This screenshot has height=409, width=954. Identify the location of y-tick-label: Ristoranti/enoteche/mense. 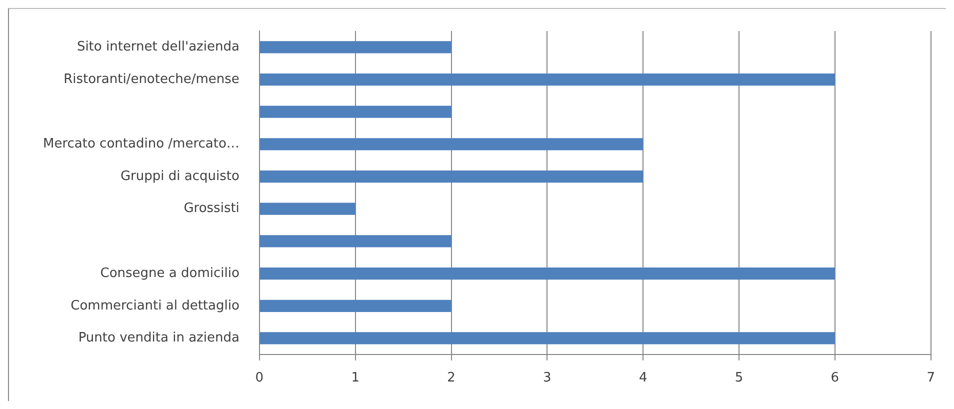
(152, 79).